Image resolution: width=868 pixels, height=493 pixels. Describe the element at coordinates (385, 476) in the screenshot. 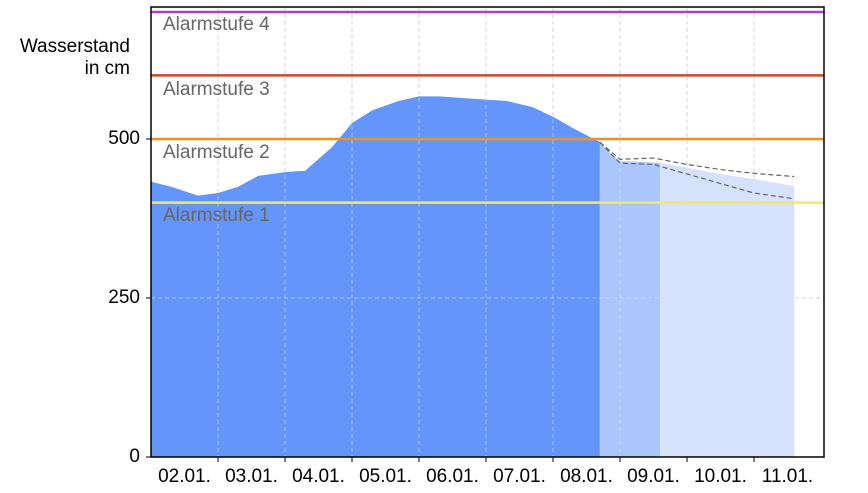

I see `x-tick-label: 05.01.` at that location.